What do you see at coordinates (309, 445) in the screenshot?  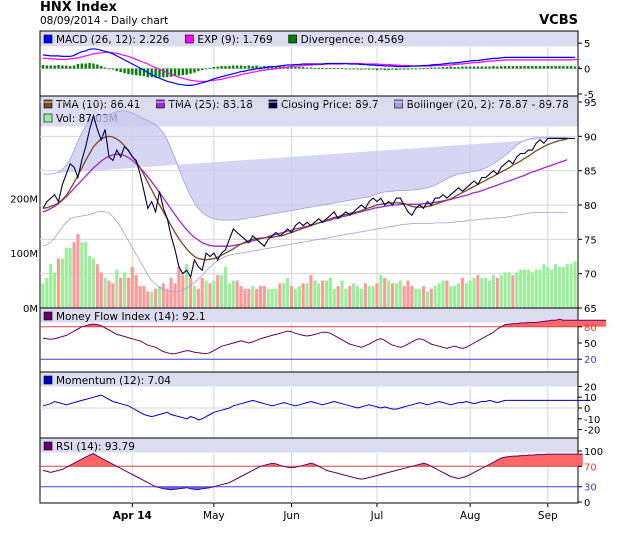 I see `rsi-legend-band` at bounding box center [309, 445].